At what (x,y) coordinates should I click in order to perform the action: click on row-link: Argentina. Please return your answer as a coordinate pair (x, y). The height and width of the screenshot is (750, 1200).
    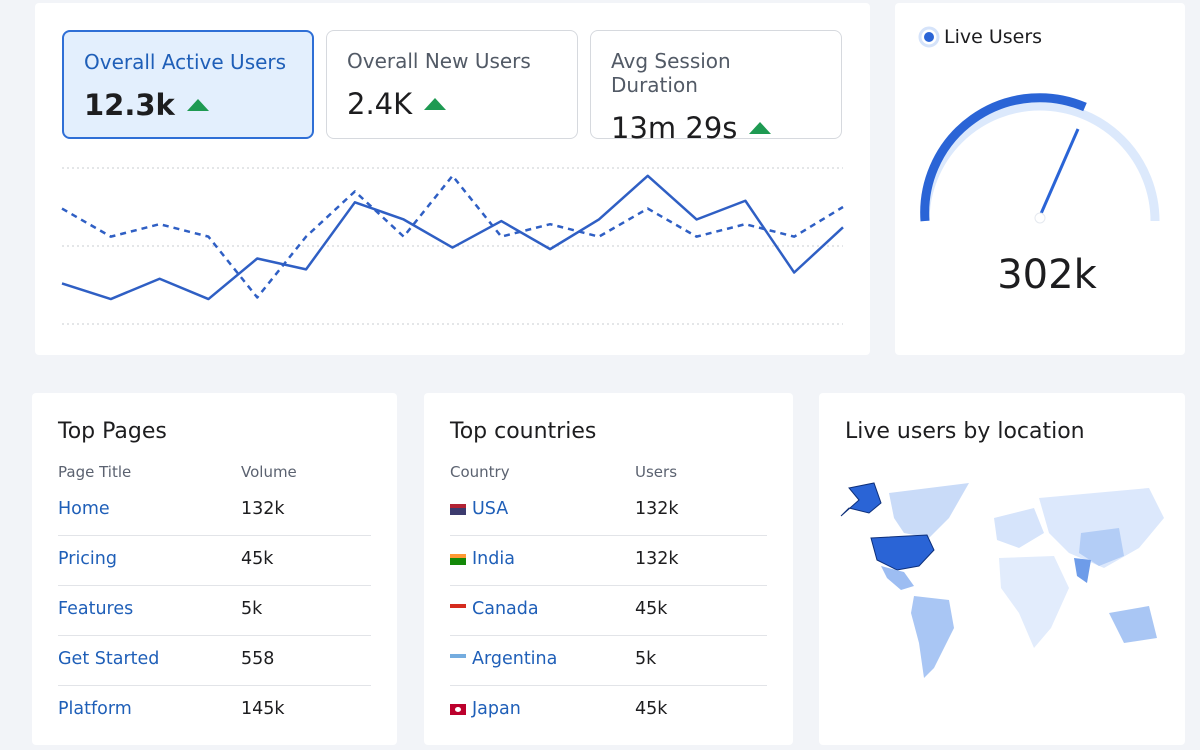
    Looking at the image, I should click on (503, 659).